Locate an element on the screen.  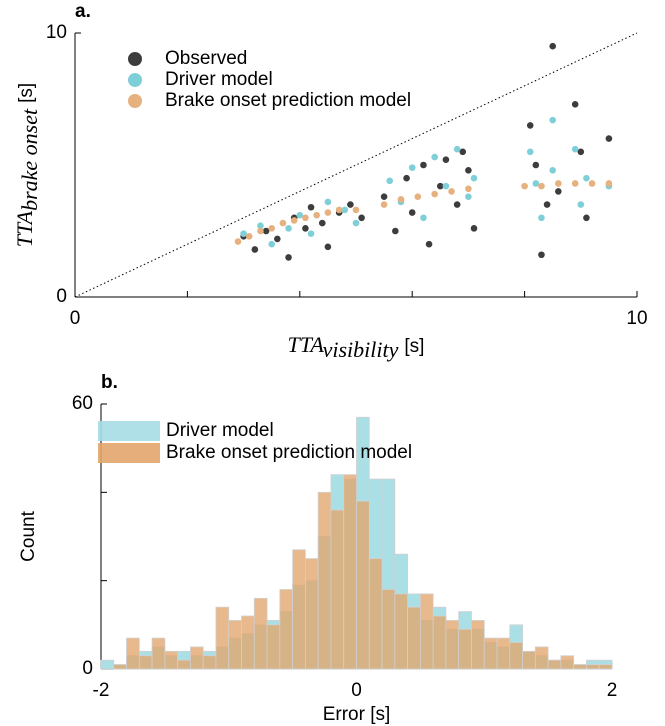
label-subscript: brake onset is located at coordinates (29, 159).